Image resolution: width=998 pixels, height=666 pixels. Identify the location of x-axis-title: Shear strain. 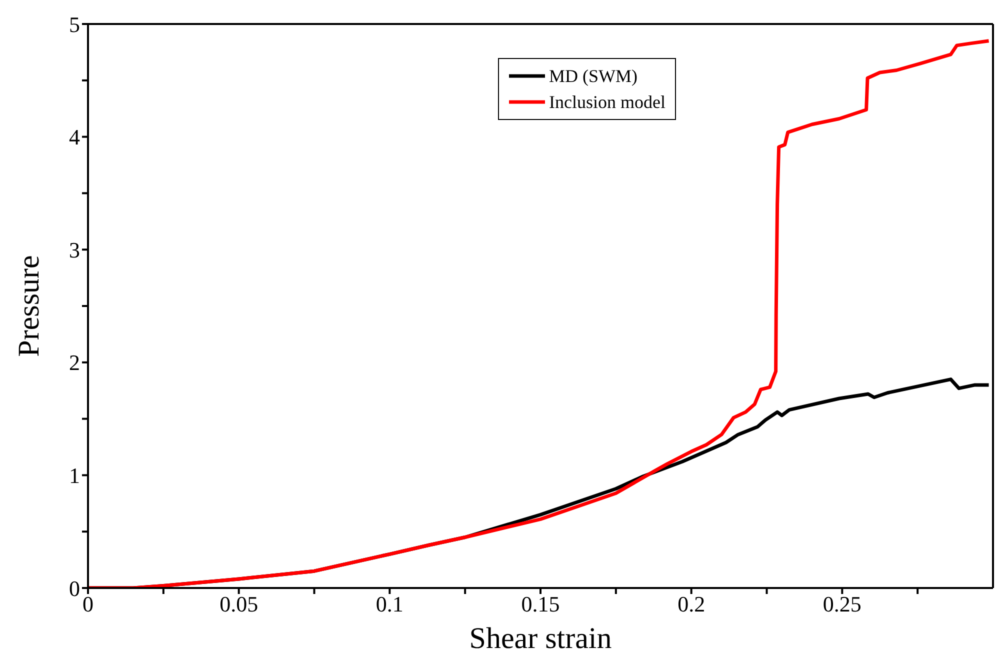
(540, 638).